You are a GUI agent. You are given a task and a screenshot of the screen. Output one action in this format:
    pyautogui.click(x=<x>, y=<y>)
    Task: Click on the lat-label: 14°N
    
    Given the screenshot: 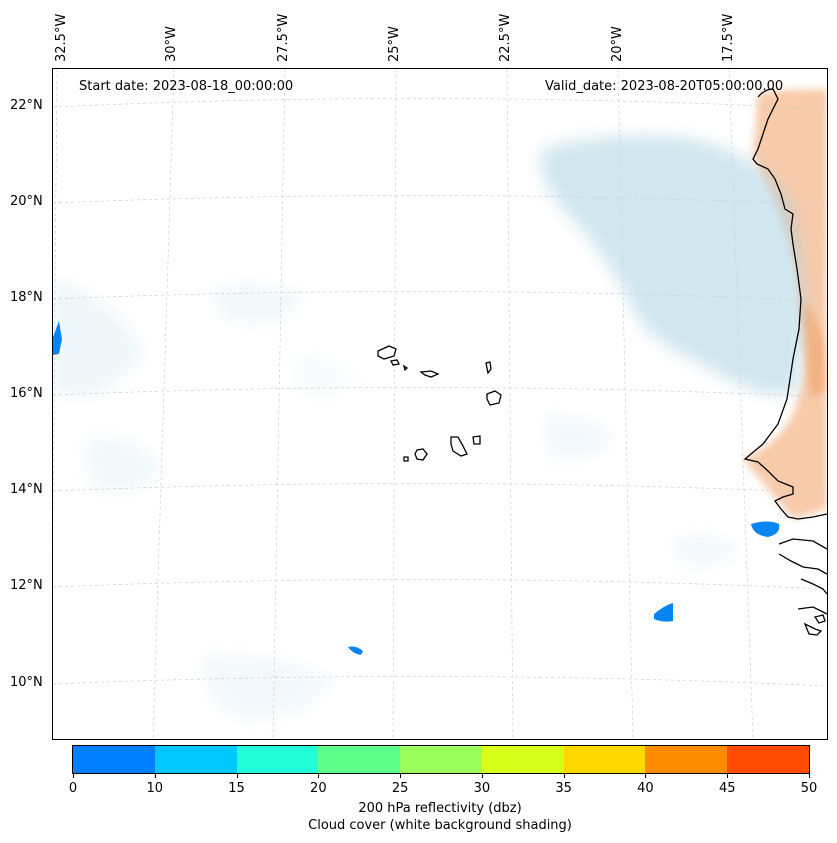 What is the action you would take?
    pyautogui.click(x=26, y=489)
    